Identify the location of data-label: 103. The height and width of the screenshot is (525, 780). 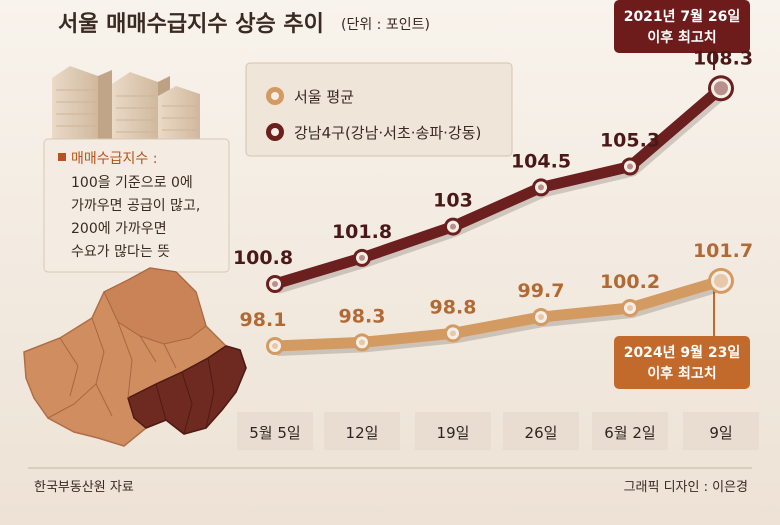
(453, 201).